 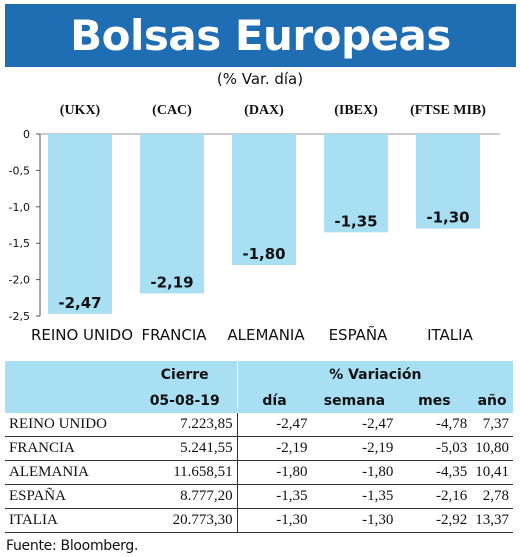 I want to click on y-tick-label: -2,0, so click(x=19, y=280).